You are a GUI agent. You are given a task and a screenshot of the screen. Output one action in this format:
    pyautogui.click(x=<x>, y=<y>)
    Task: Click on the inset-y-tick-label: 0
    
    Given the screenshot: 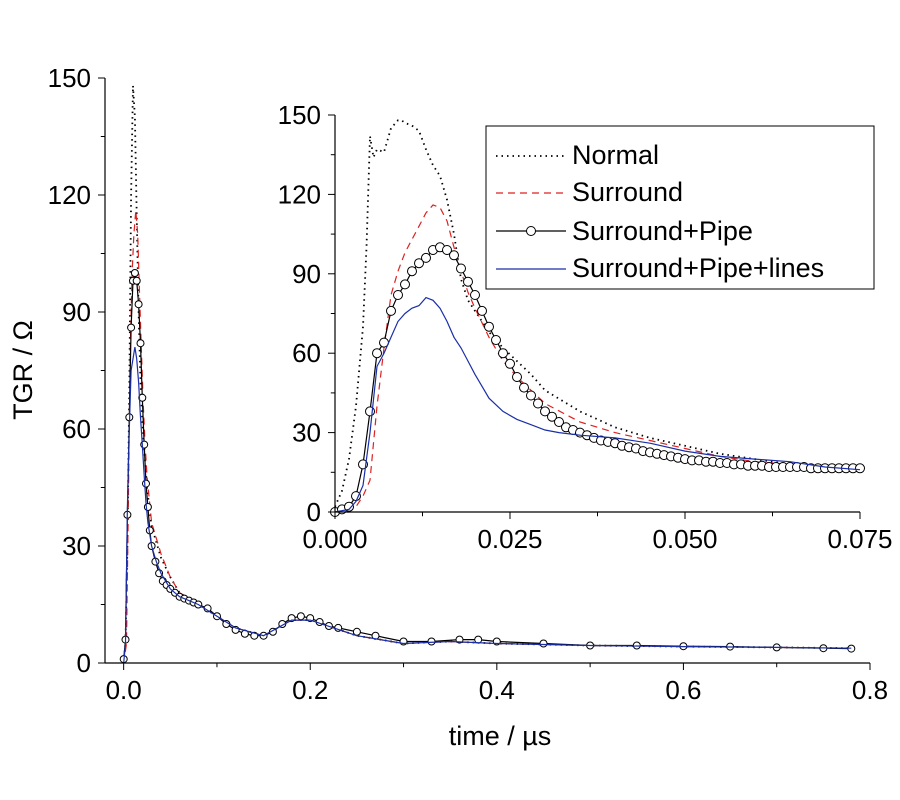 What is the action you would take?
    pyautogui.click(x=314, y=512)
    